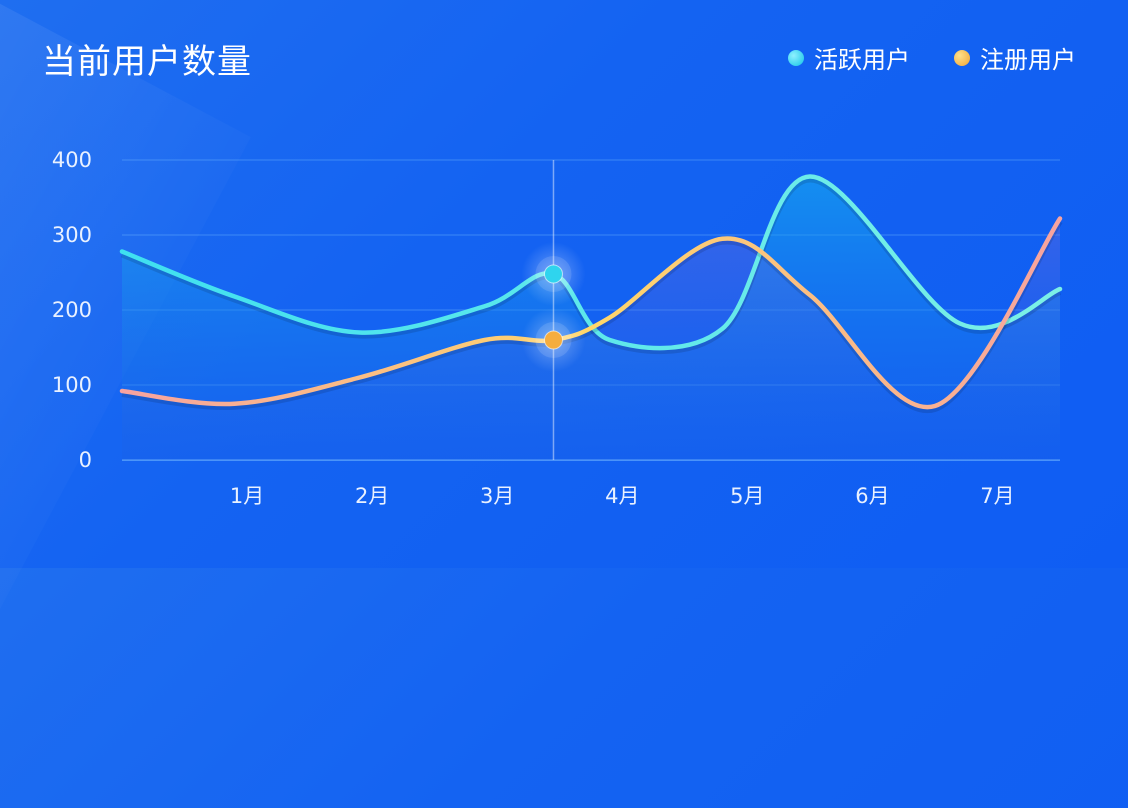 The height and width of the screenshot is (808, 1128). Describe the element at coordinates (862, 60) in the screenshot. I see `legend-label-active-users: 活跃用户` at that location.